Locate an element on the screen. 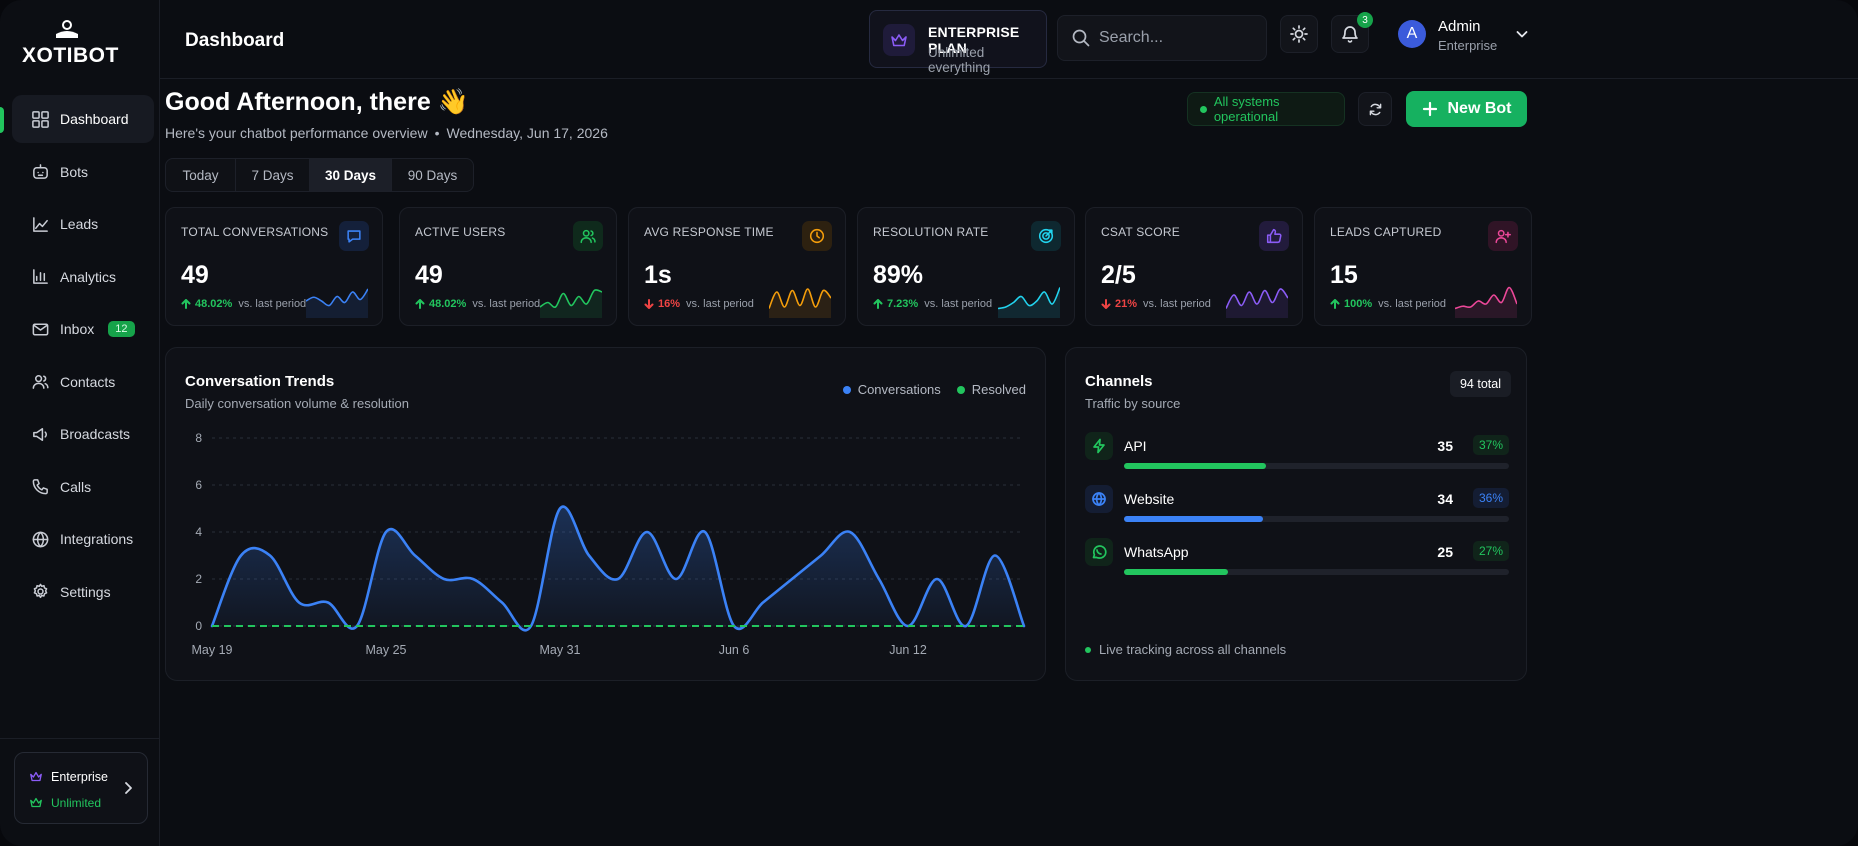 Image resolution: width=1858 pixels, height=846 pixels. sidebar-item-dashboard: Dashboard is located at coordinates (77, 119).